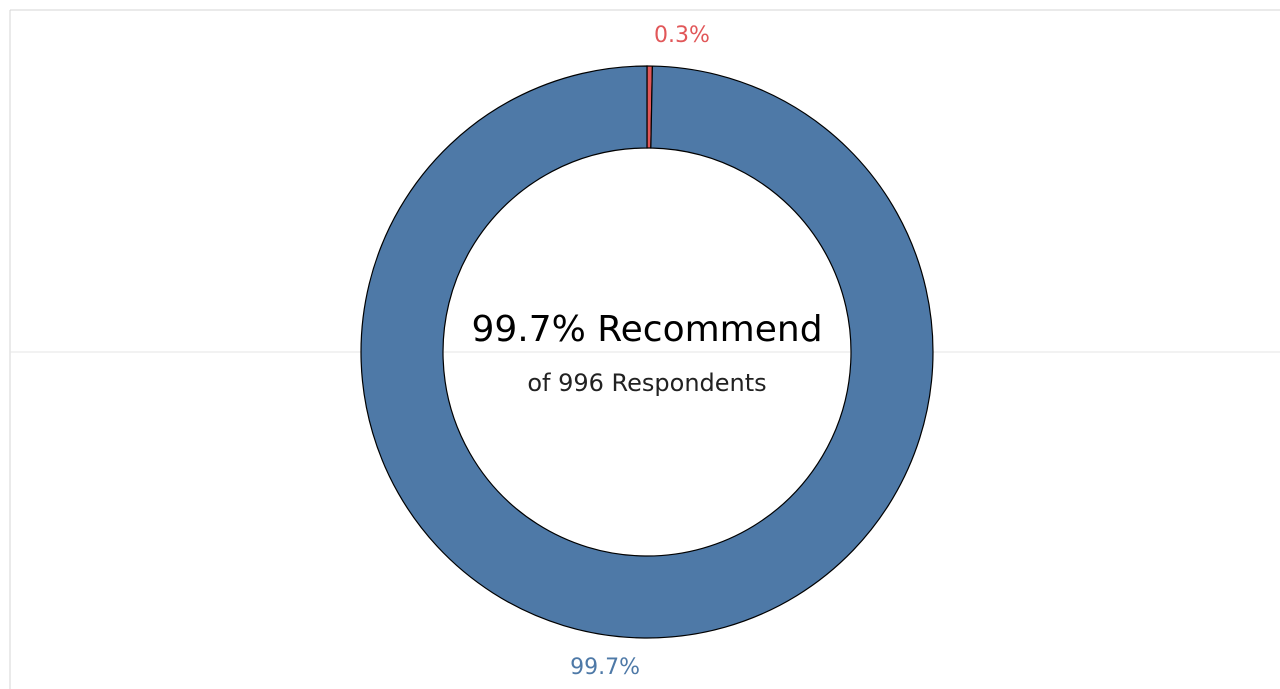 This screenshot has width=1280, height=689. What do you see at coordinates (646, 329) in the screenshot?
I see `center-title: 99.7% Recommend` at bounding box center [646, 329].